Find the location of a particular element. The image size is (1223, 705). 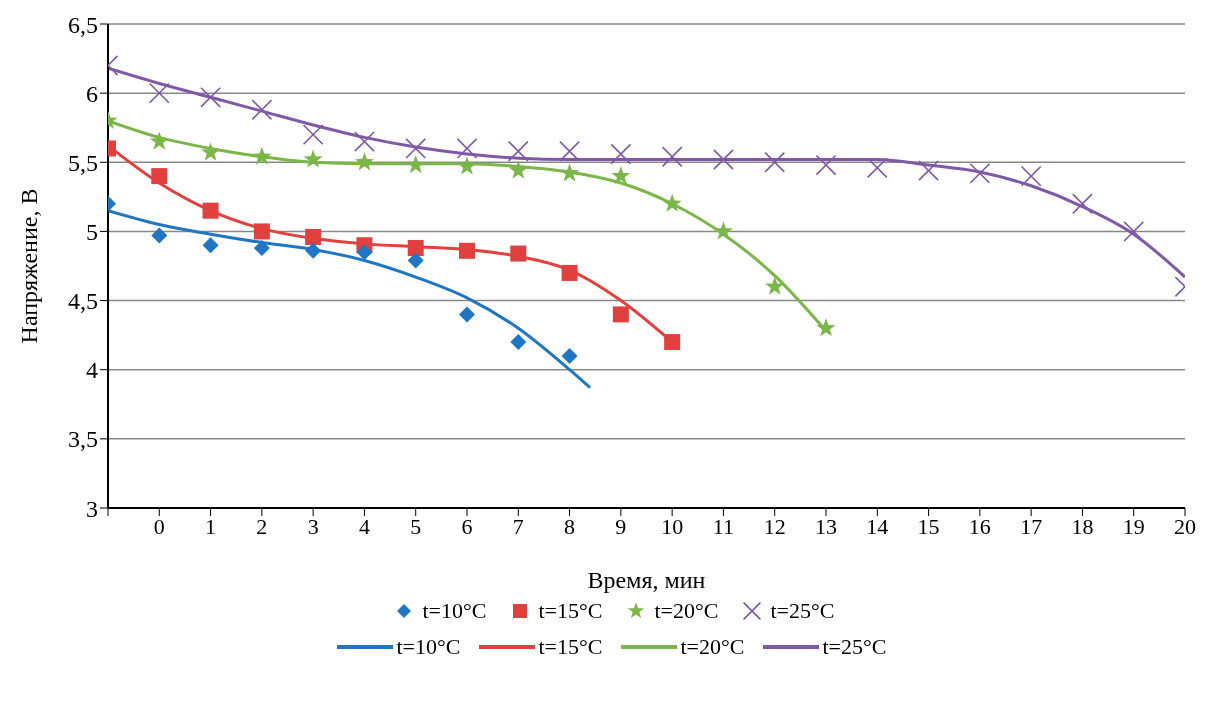

y-tick-label: 5 is located at coordinates (92, 231).